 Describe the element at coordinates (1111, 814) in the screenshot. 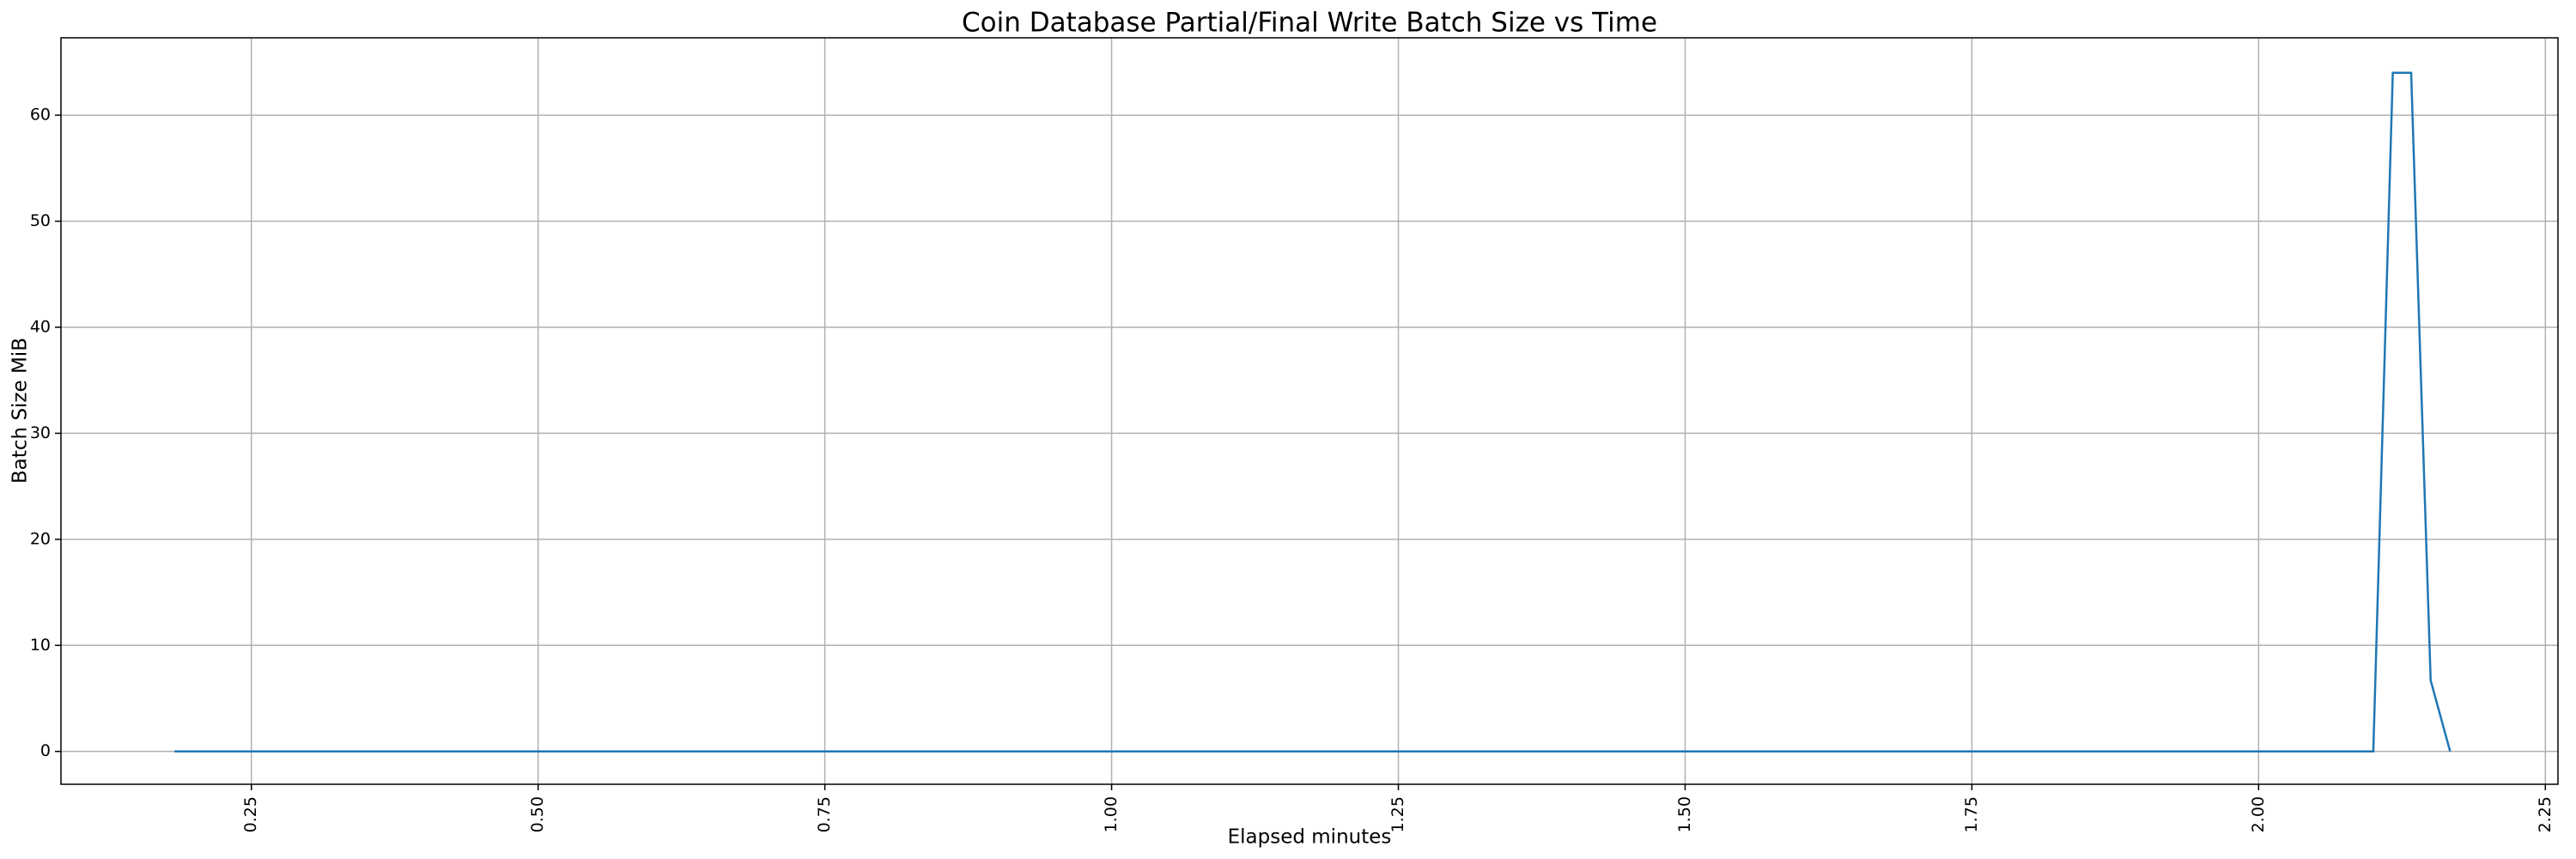

I see `x-tick-label: 1.00` at that location.